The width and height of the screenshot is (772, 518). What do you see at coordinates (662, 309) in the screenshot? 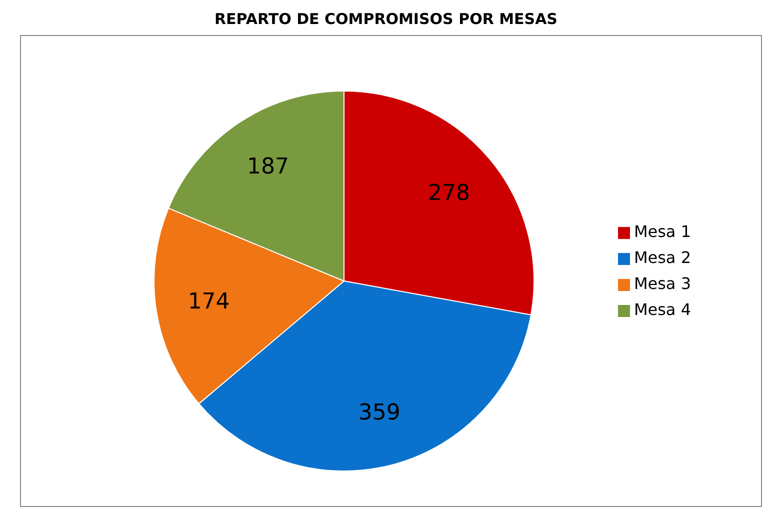
I see `legend-label: Mesa 4` at bounding box center [662, 309].